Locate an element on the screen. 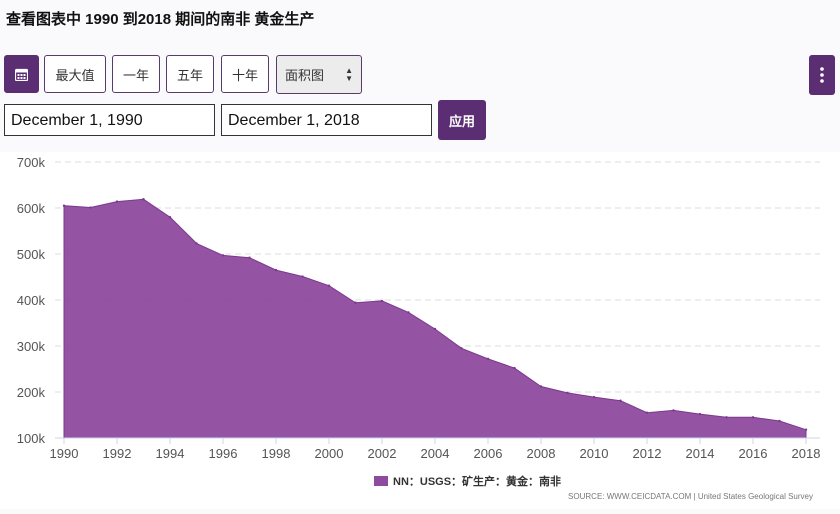 The height and width of the screenshot is (514, 840). x-tick-label: 2016 is located at coordinates (753, 453).